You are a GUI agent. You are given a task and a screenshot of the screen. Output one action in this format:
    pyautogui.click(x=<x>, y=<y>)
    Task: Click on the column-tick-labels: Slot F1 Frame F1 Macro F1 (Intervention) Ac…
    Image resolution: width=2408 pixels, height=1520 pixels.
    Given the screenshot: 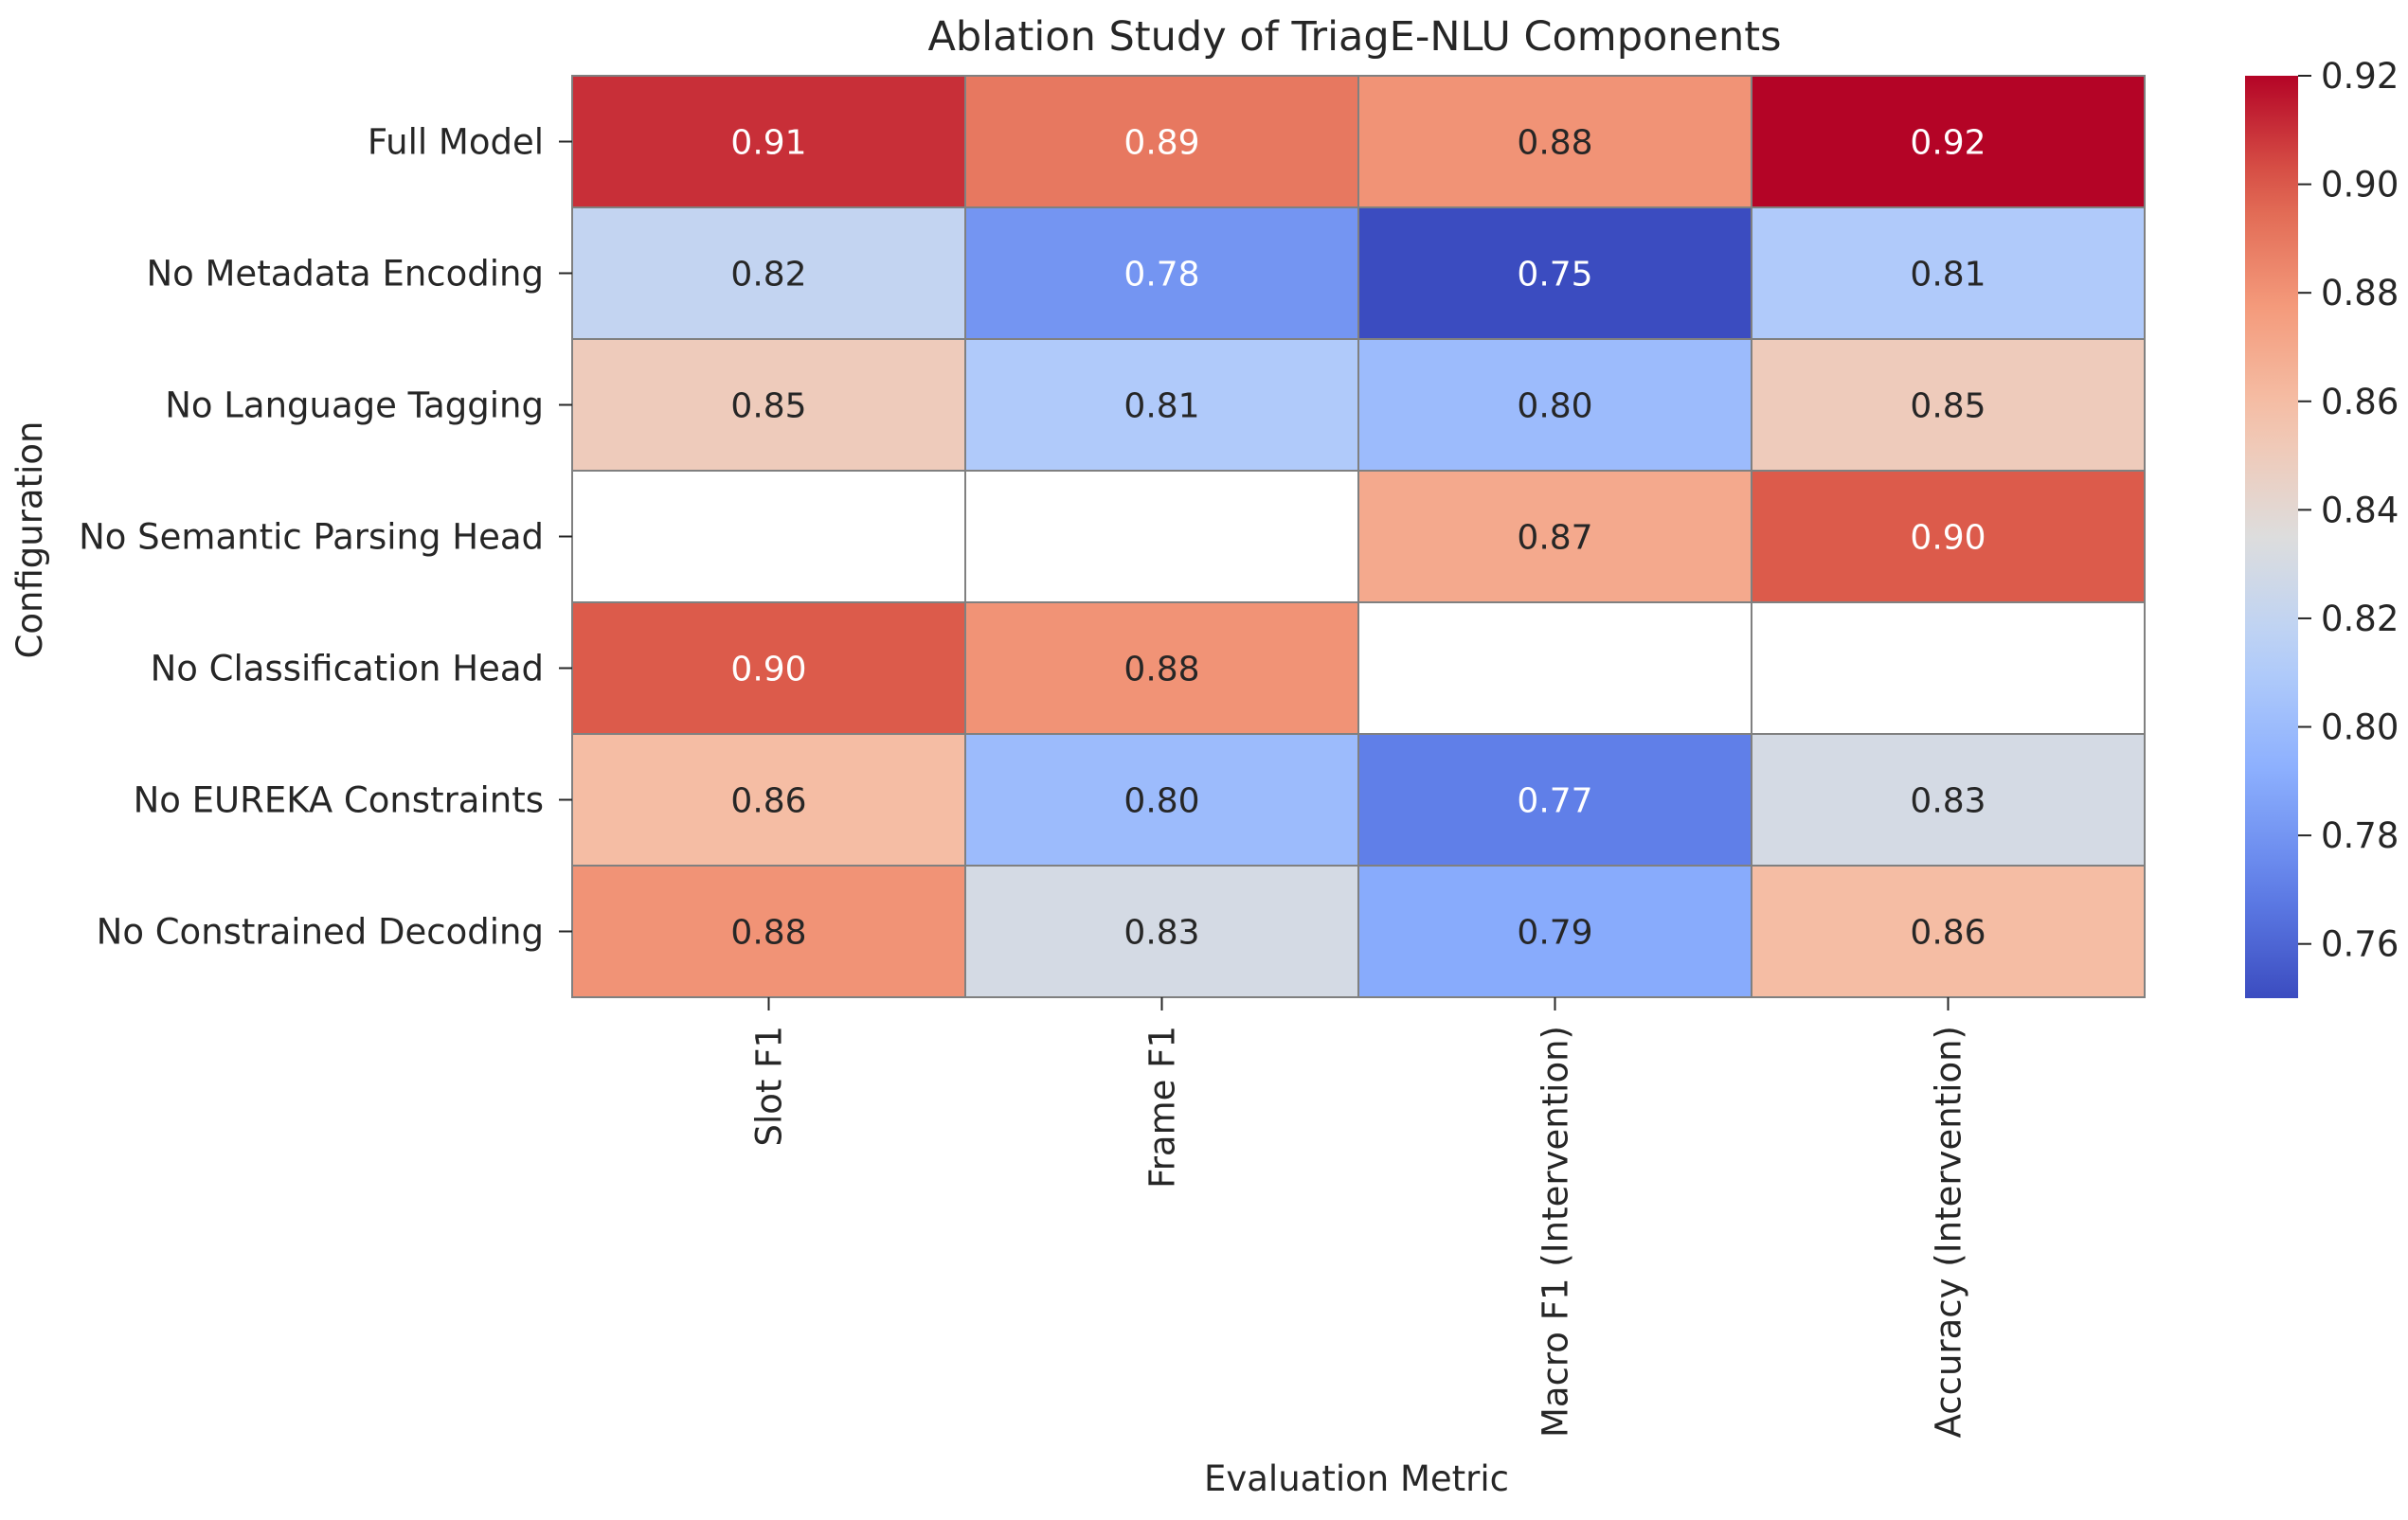 What is the action you would take?
    pyautogui.click(x=1359, y=1218)
    